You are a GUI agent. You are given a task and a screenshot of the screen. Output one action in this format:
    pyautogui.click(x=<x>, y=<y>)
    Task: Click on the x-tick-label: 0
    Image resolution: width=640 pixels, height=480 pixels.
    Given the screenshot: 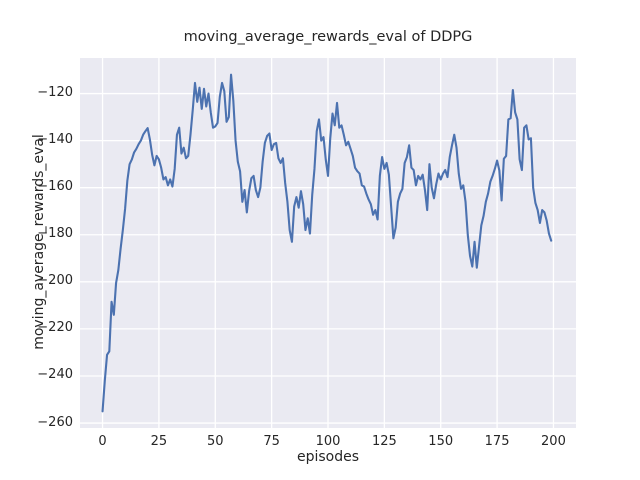 What is the action you would take?
    pyautogui.click(x=102, y=441)
    